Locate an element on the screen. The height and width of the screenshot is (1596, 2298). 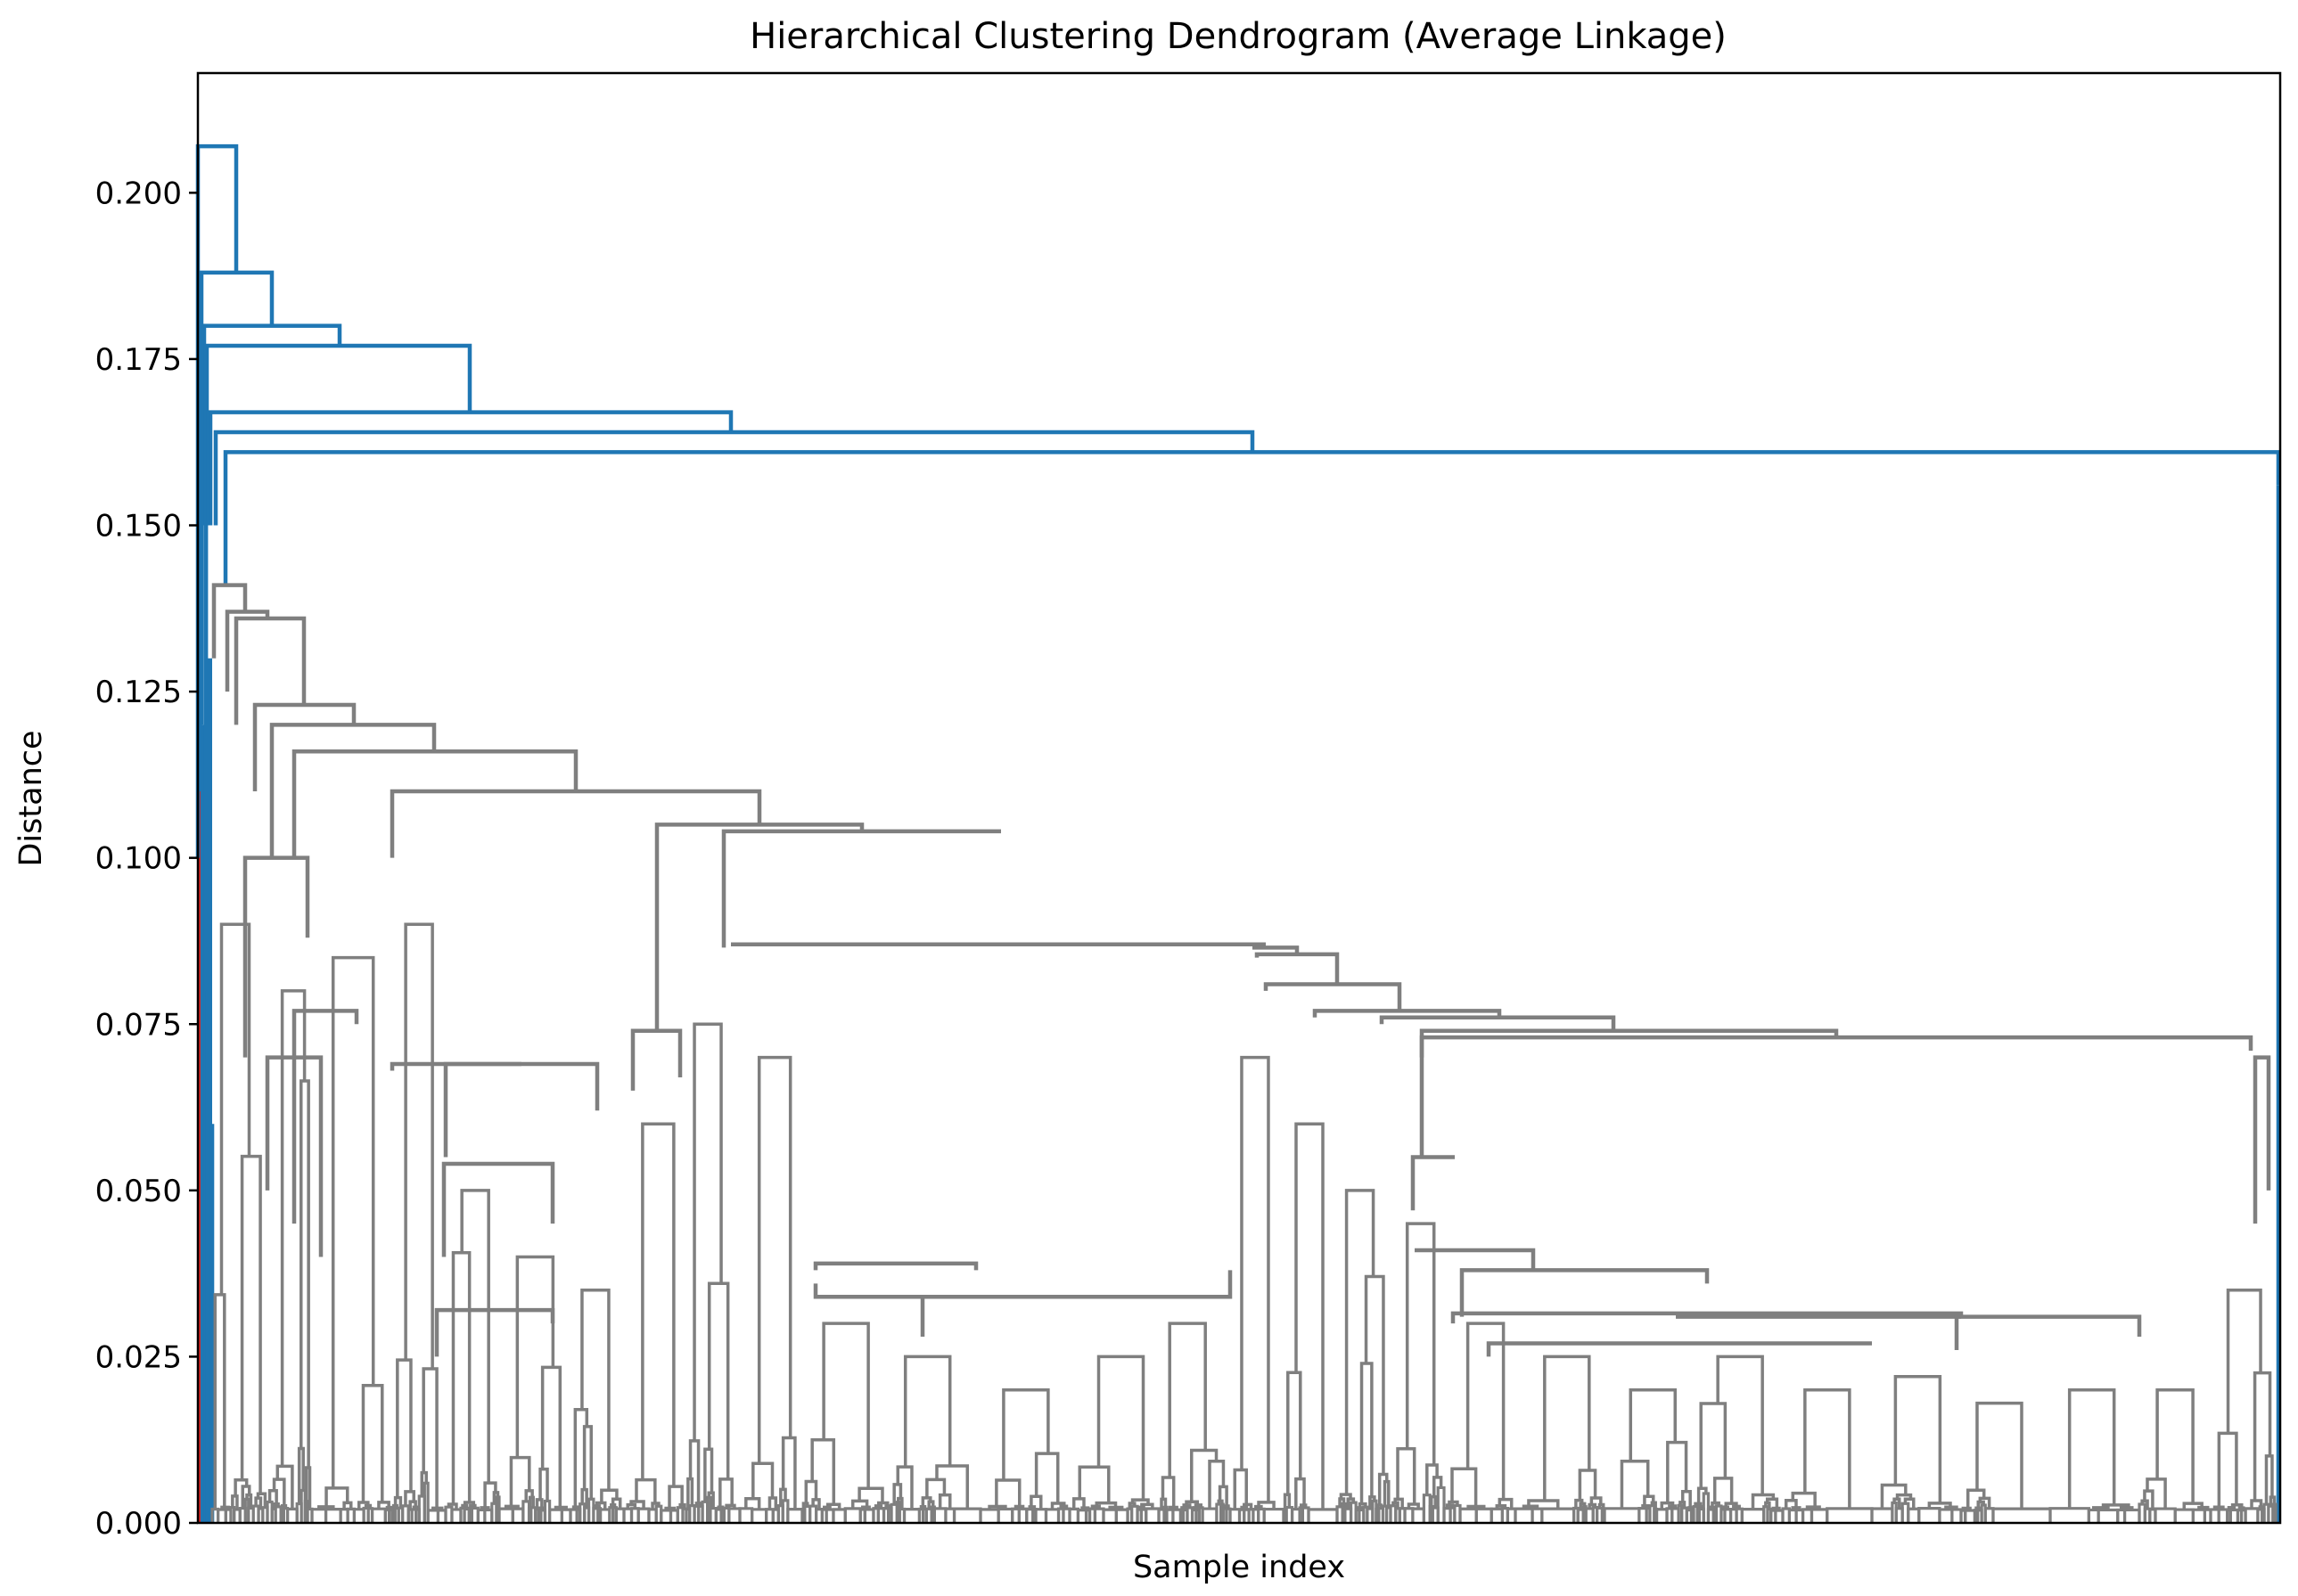
x-axis-label: Sample index is located at coordinates (1239, 1567).